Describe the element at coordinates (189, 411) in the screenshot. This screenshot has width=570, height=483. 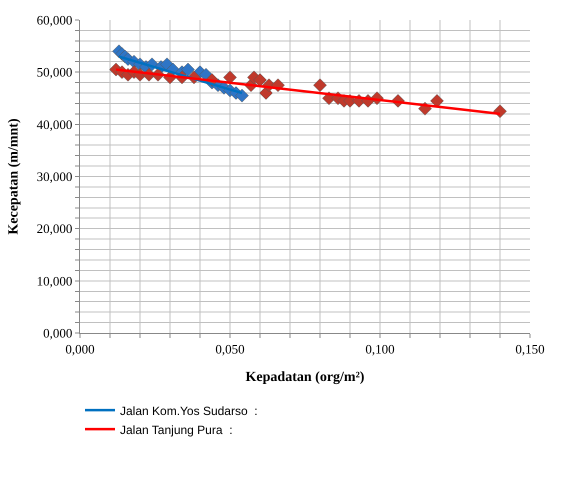
I see `legend-label: Jalan Kom.Yos Sudarso :` at that location.